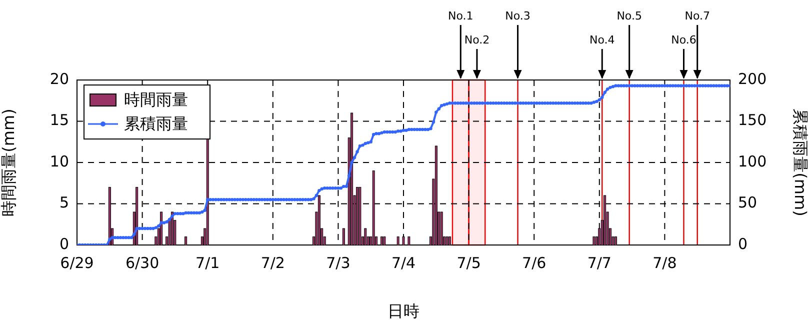 The image size is (809, 326). Describe the element at coordinates (800, 162) in the screenshot. I see `y2-axis-title: 累積雨量(mm)` at that location.